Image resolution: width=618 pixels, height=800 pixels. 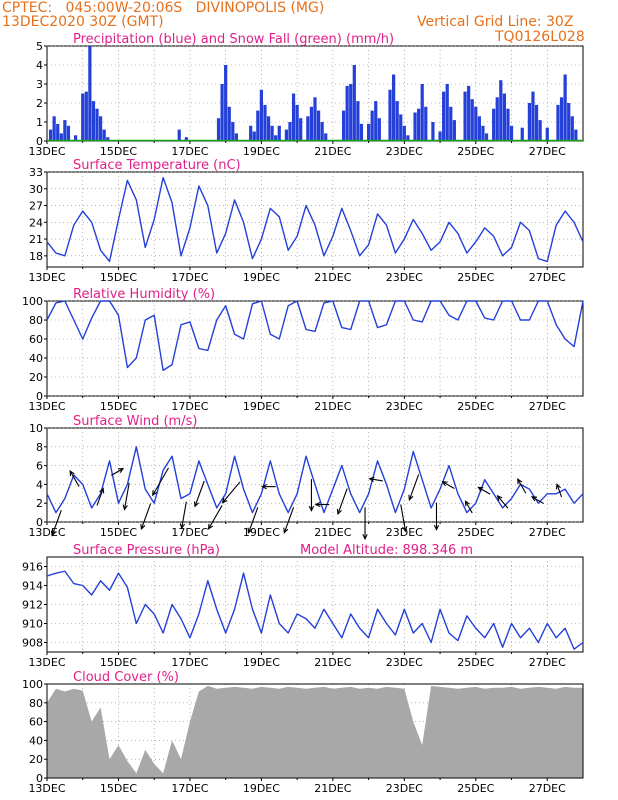 What do you see at coordinates (39, 122) in the screenshot?
I see `y-tick-label: 1` at bounding box center [39, 122].